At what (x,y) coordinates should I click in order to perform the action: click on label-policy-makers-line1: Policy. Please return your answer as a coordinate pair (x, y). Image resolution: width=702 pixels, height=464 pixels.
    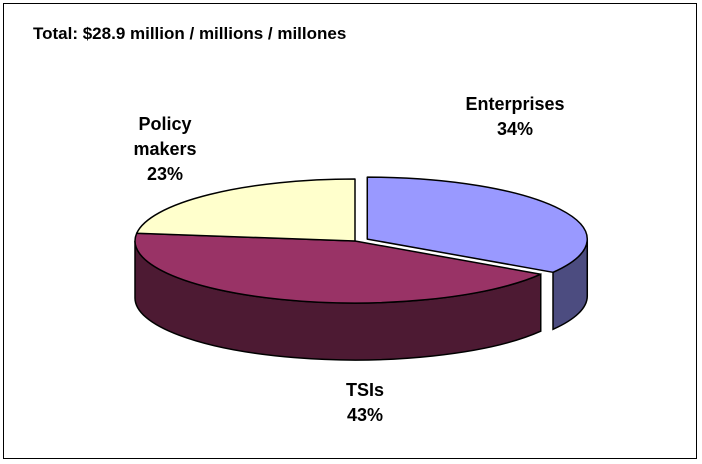
    Looking at the image, I should click on (165, 124).